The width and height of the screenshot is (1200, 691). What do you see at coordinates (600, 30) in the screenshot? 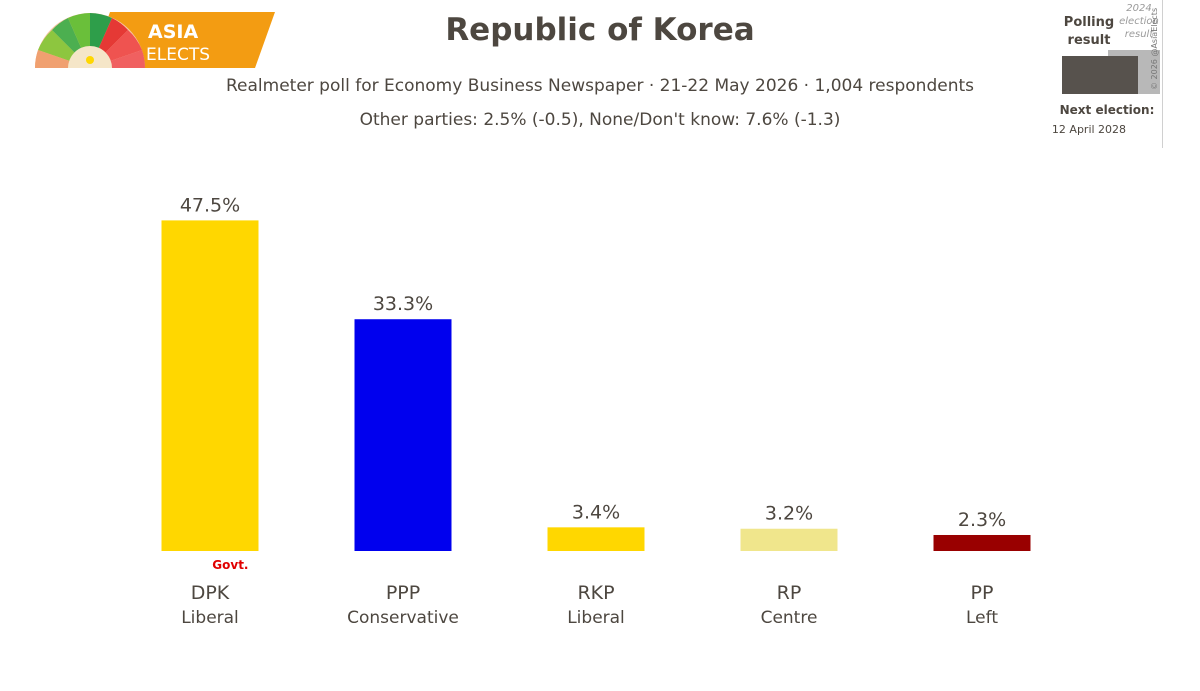
I see `page-title: Republic of Korea` at bounding box center [600, 30].